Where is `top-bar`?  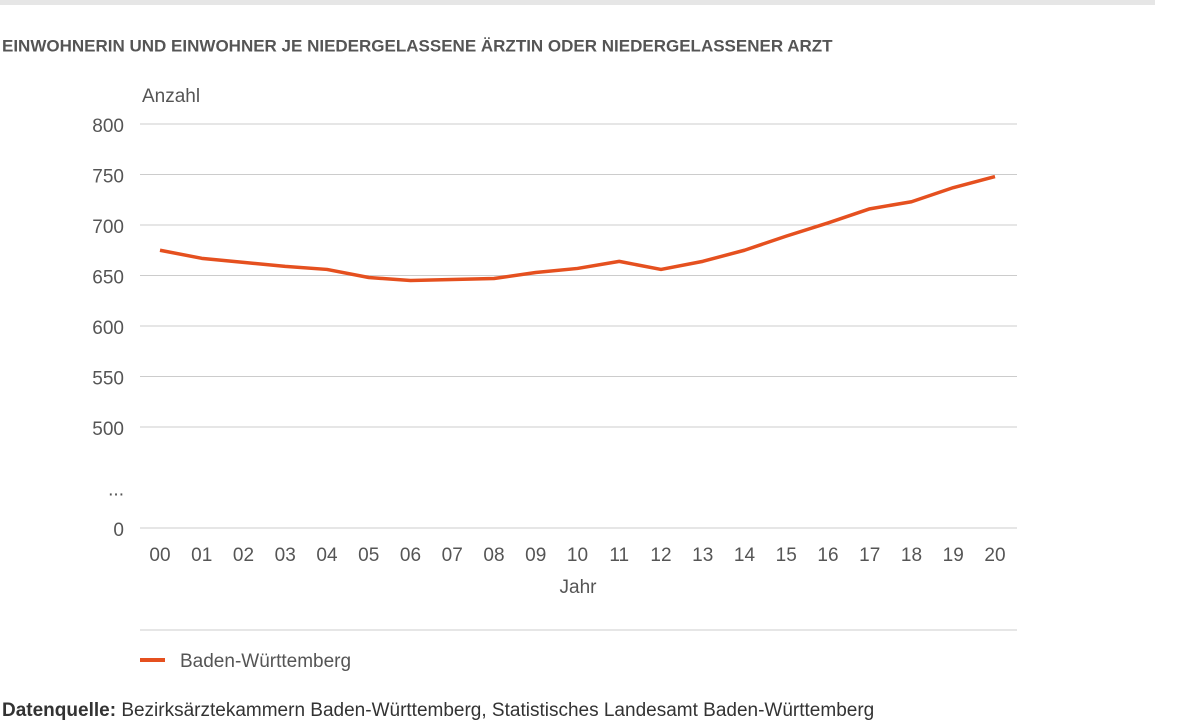
top-bar is located at coordinates (577, 2).